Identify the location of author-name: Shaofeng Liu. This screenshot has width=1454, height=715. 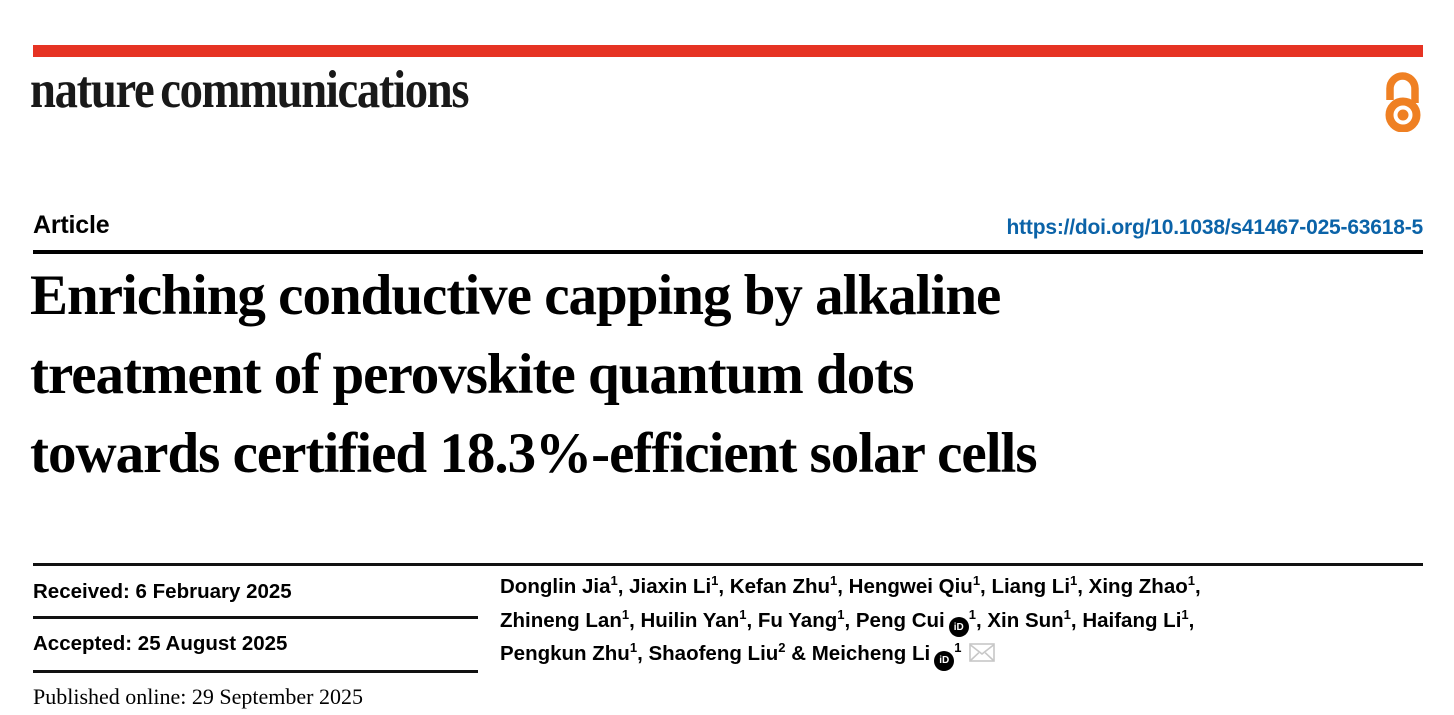
(713, 653).